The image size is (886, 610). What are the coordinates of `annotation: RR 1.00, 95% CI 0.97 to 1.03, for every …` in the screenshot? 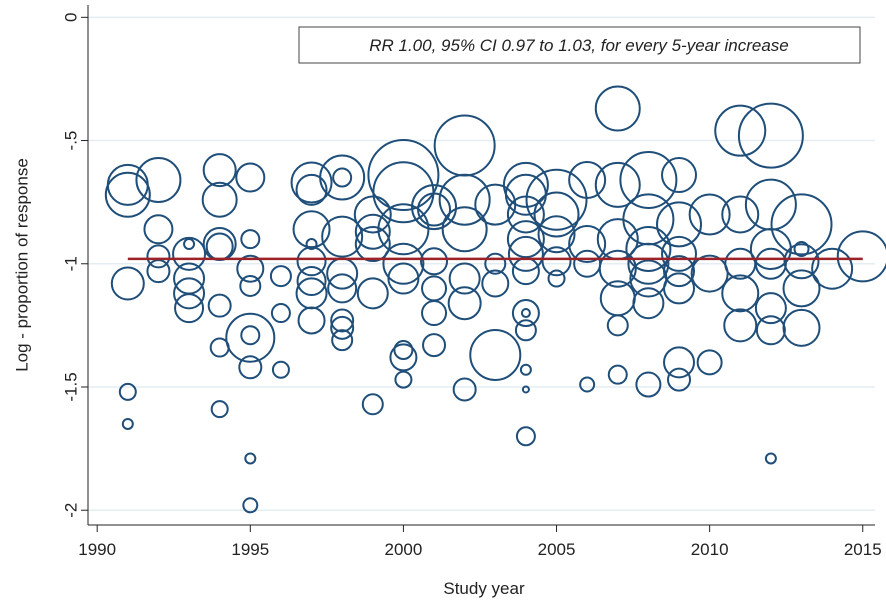 It's located at (579, 45).